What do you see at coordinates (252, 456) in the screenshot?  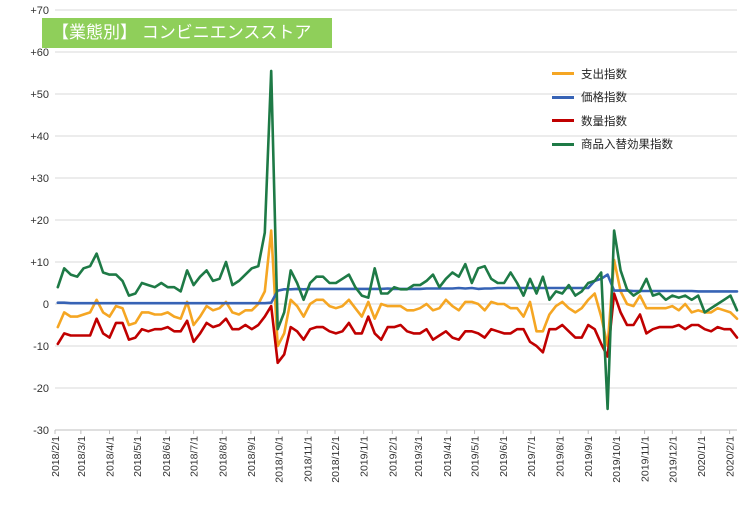 I see `x-tick-label: 2018/9/1` at bounding box center [252, 456].